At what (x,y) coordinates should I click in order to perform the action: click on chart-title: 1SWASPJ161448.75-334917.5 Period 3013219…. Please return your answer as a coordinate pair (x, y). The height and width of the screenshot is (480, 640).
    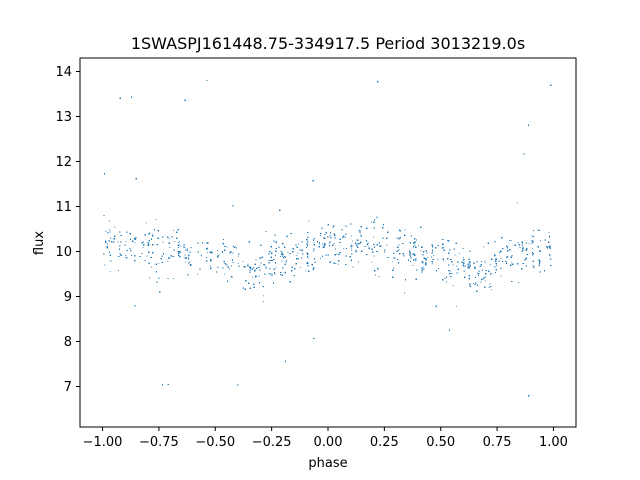
    Looking at the image, I should click on (328, 43).